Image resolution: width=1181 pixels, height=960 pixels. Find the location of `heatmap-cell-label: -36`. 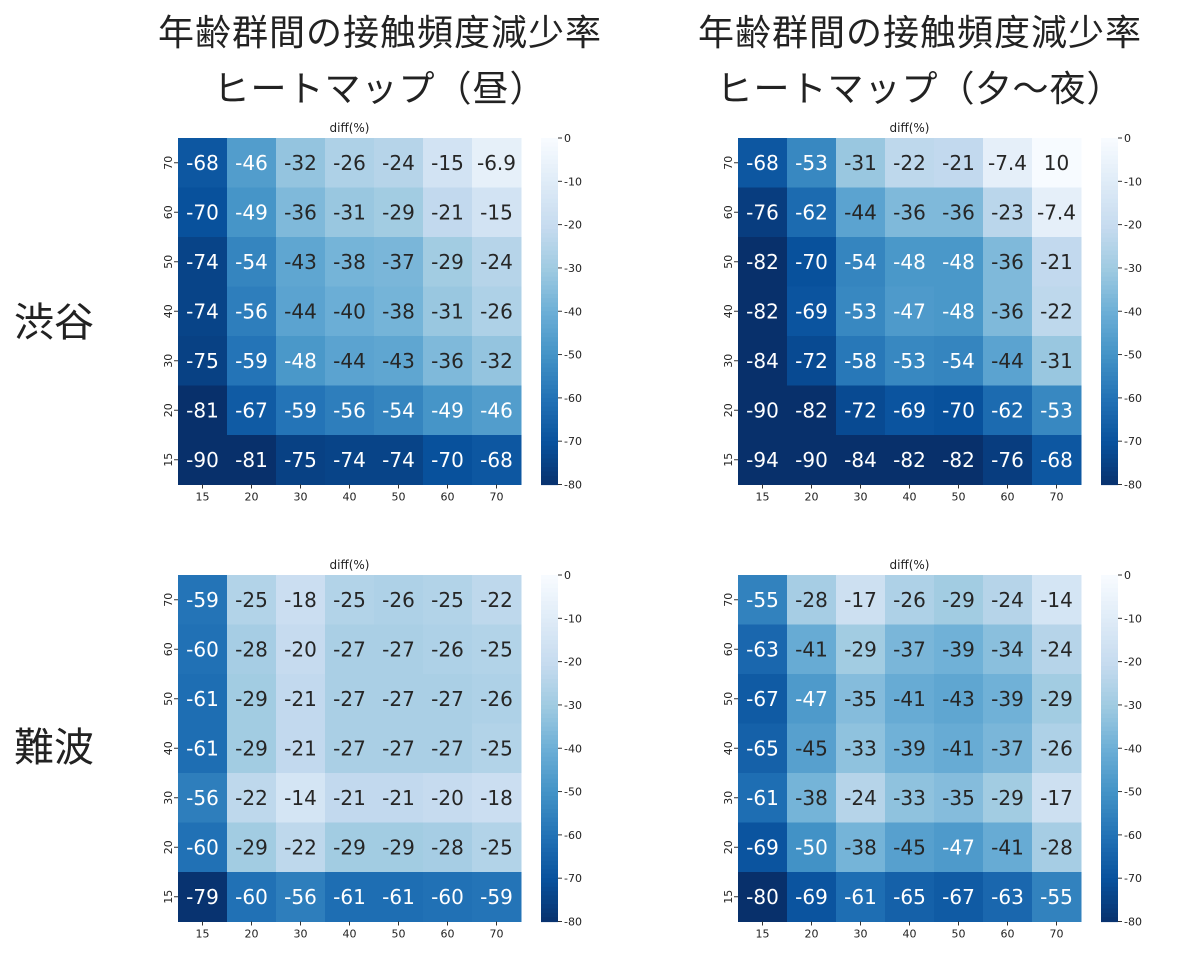

heatmap-cell-label: -36 is located at coordinates (909, 212).